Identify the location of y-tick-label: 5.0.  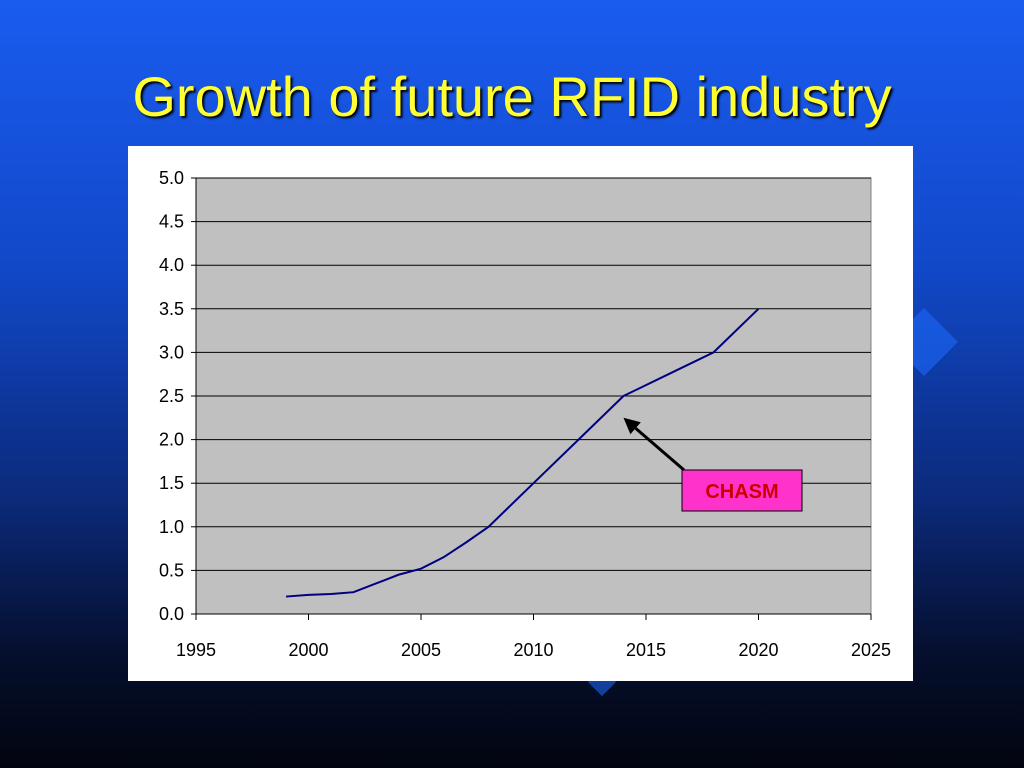
(171, 178).